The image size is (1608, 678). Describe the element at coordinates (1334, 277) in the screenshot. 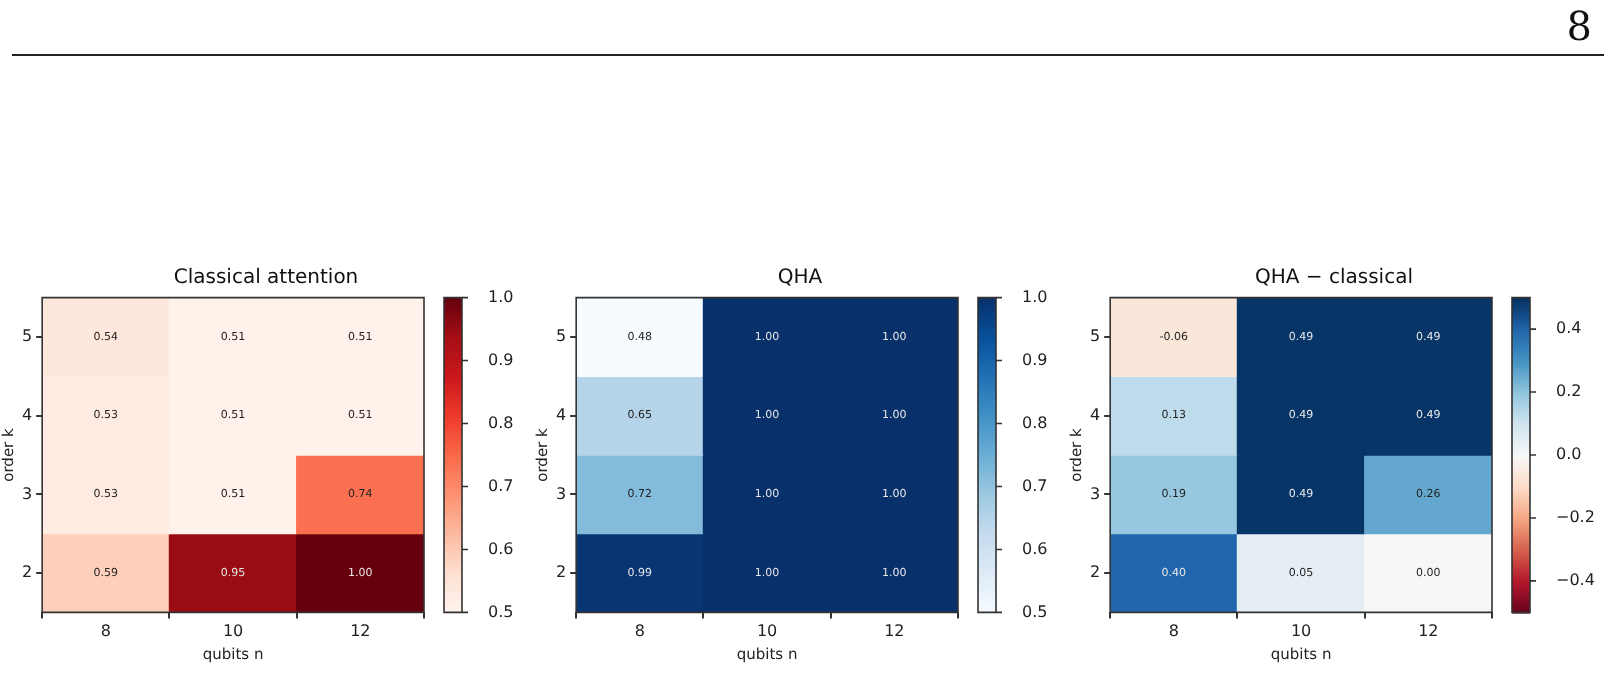

I see `chart-title: QHA − classical` at that location.